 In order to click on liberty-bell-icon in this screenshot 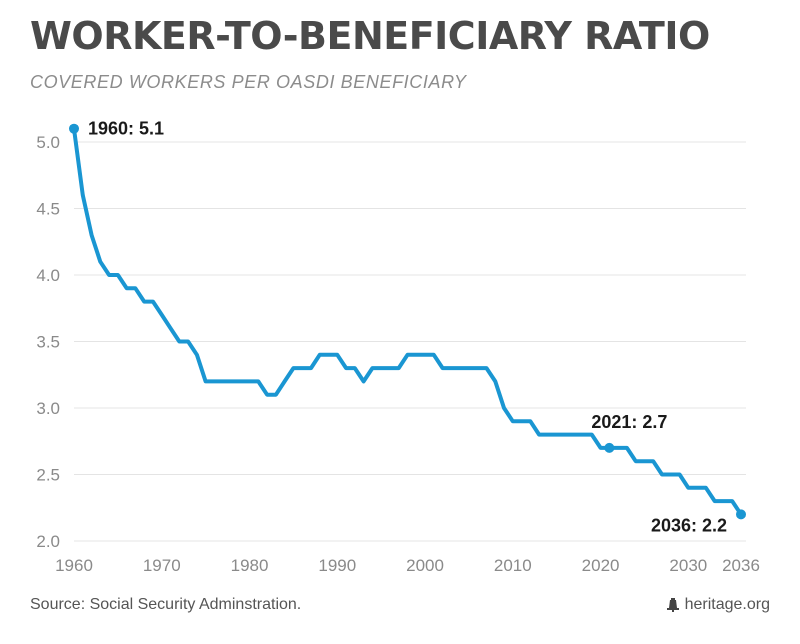, I will do `click(672, 605)`.